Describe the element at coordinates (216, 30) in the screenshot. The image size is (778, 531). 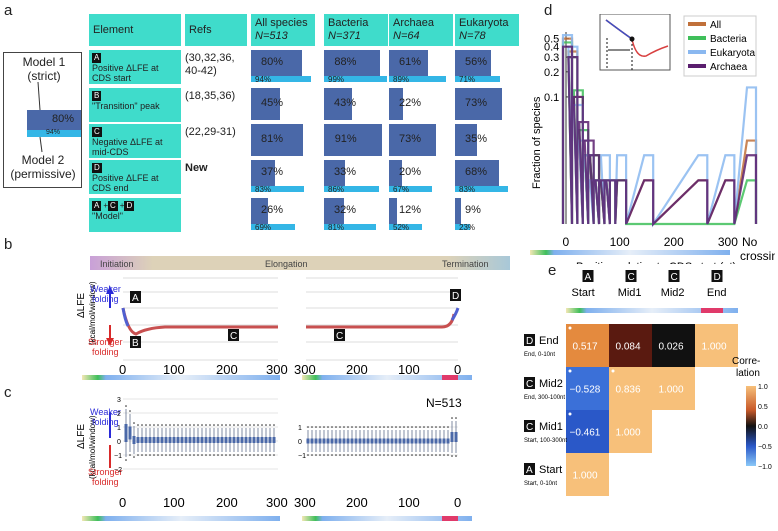
I see `table-header-refs: Refs` at that location.